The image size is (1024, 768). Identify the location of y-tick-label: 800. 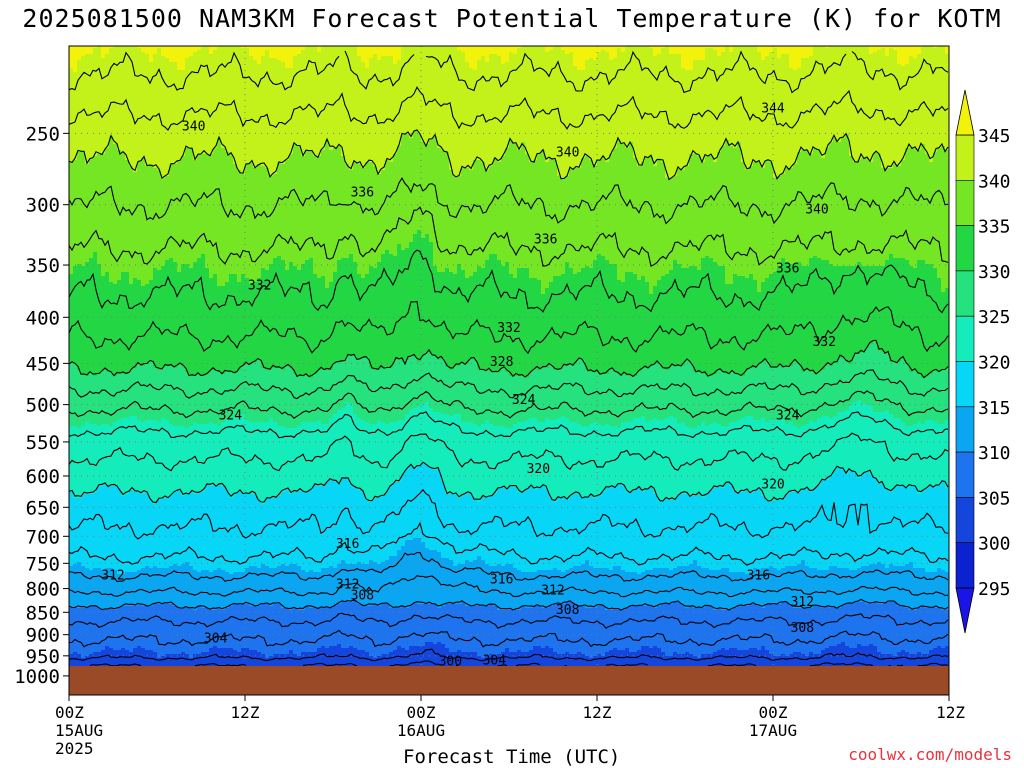
(43, 590).